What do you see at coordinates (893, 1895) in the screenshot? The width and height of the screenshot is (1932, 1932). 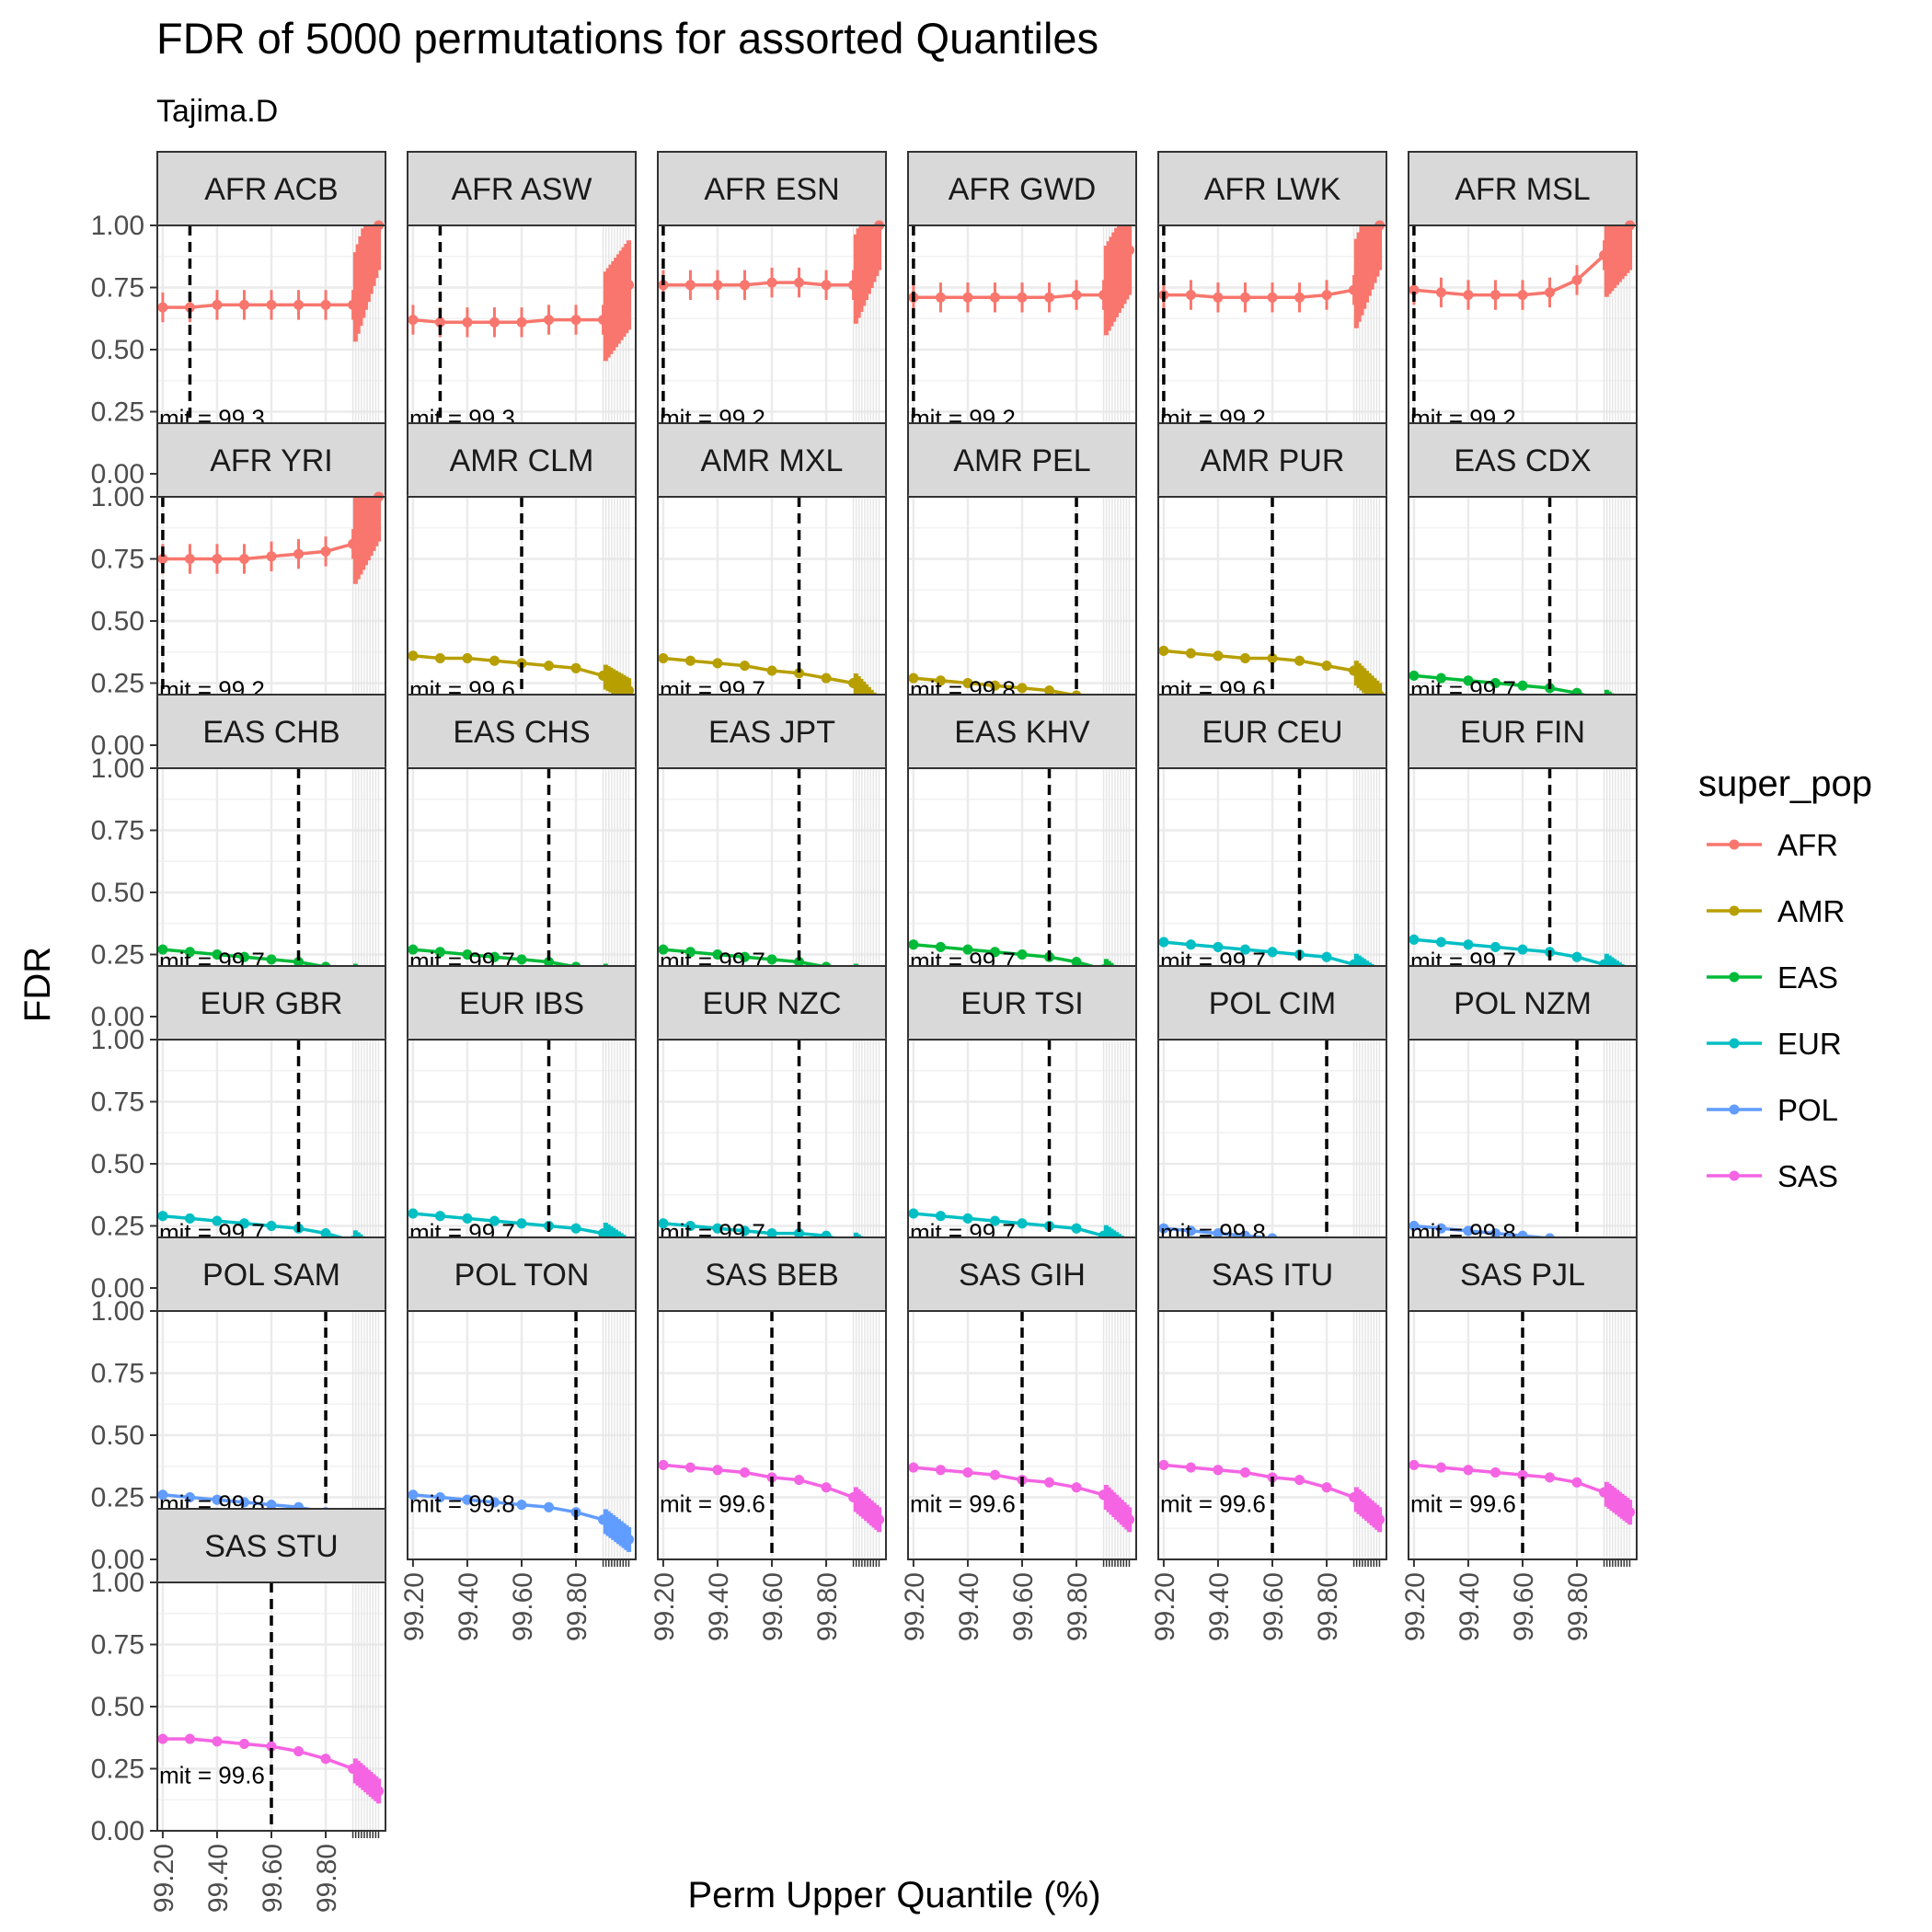 I see `x-axis-label: Perm Upper Quantile (%)` at bounding box center [893, 1895].